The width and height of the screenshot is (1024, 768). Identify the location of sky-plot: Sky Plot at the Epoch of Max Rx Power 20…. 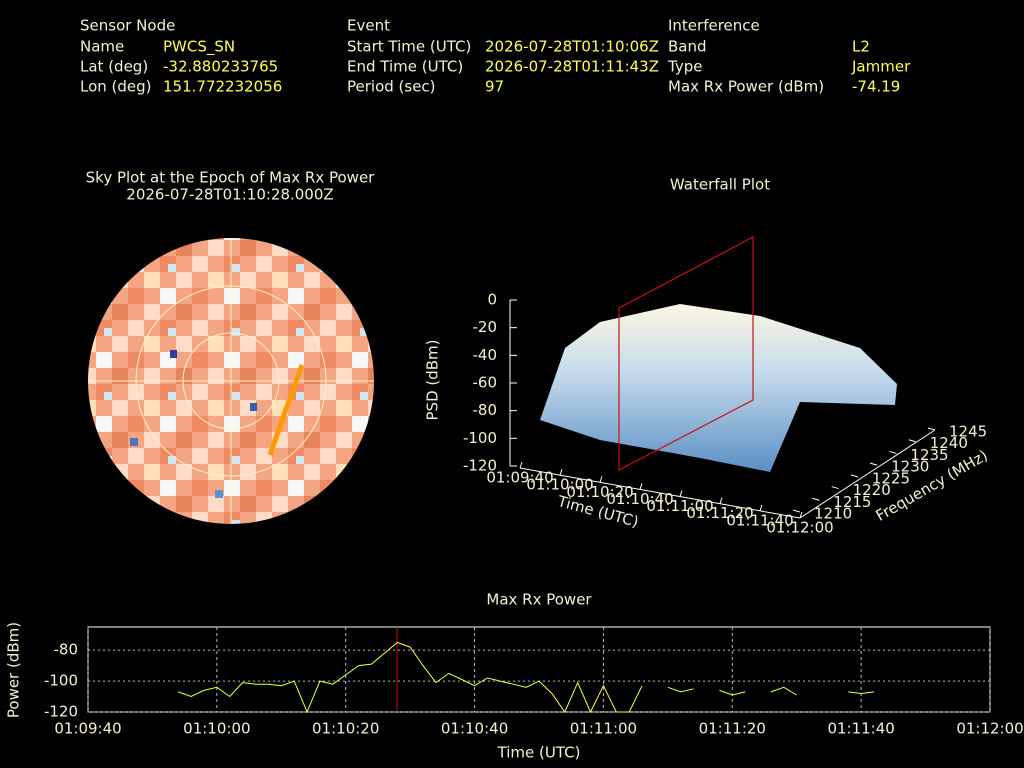
(231, 346).